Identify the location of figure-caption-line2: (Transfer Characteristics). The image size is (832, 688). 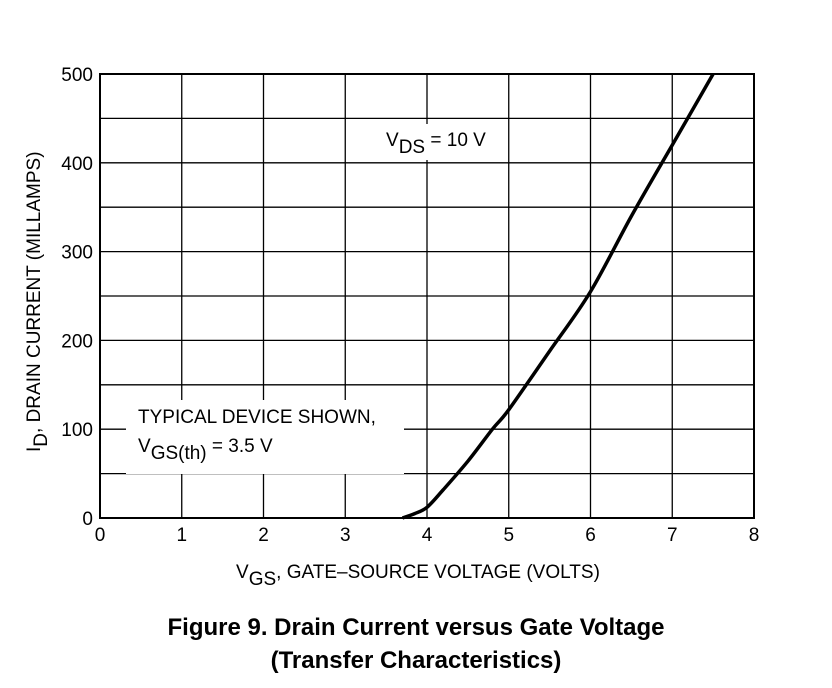
(416, 660).